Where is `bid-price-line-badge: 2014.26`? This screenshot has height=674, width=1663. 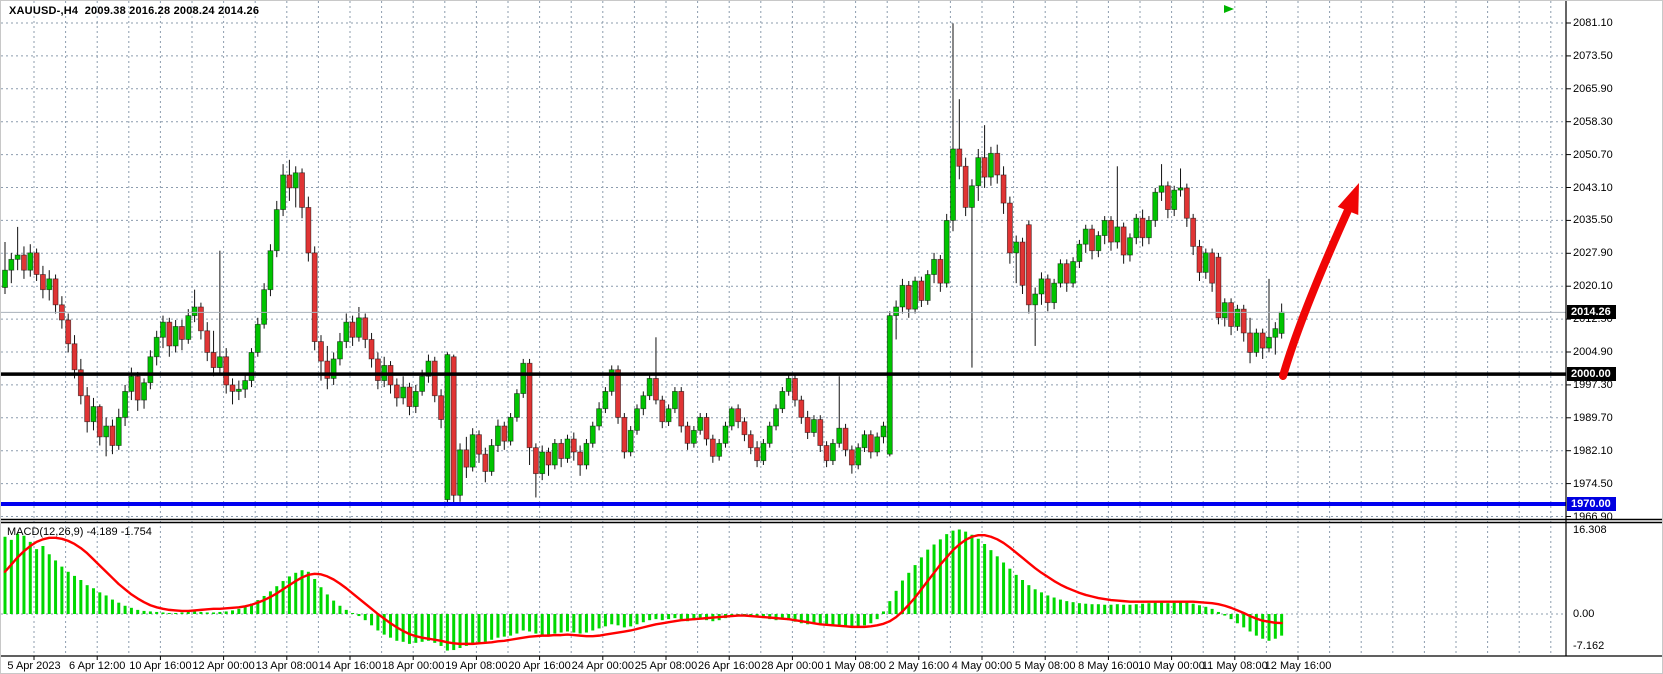 bid-price-line-badge: 2014.26 is located at coordinates (1591, 312).